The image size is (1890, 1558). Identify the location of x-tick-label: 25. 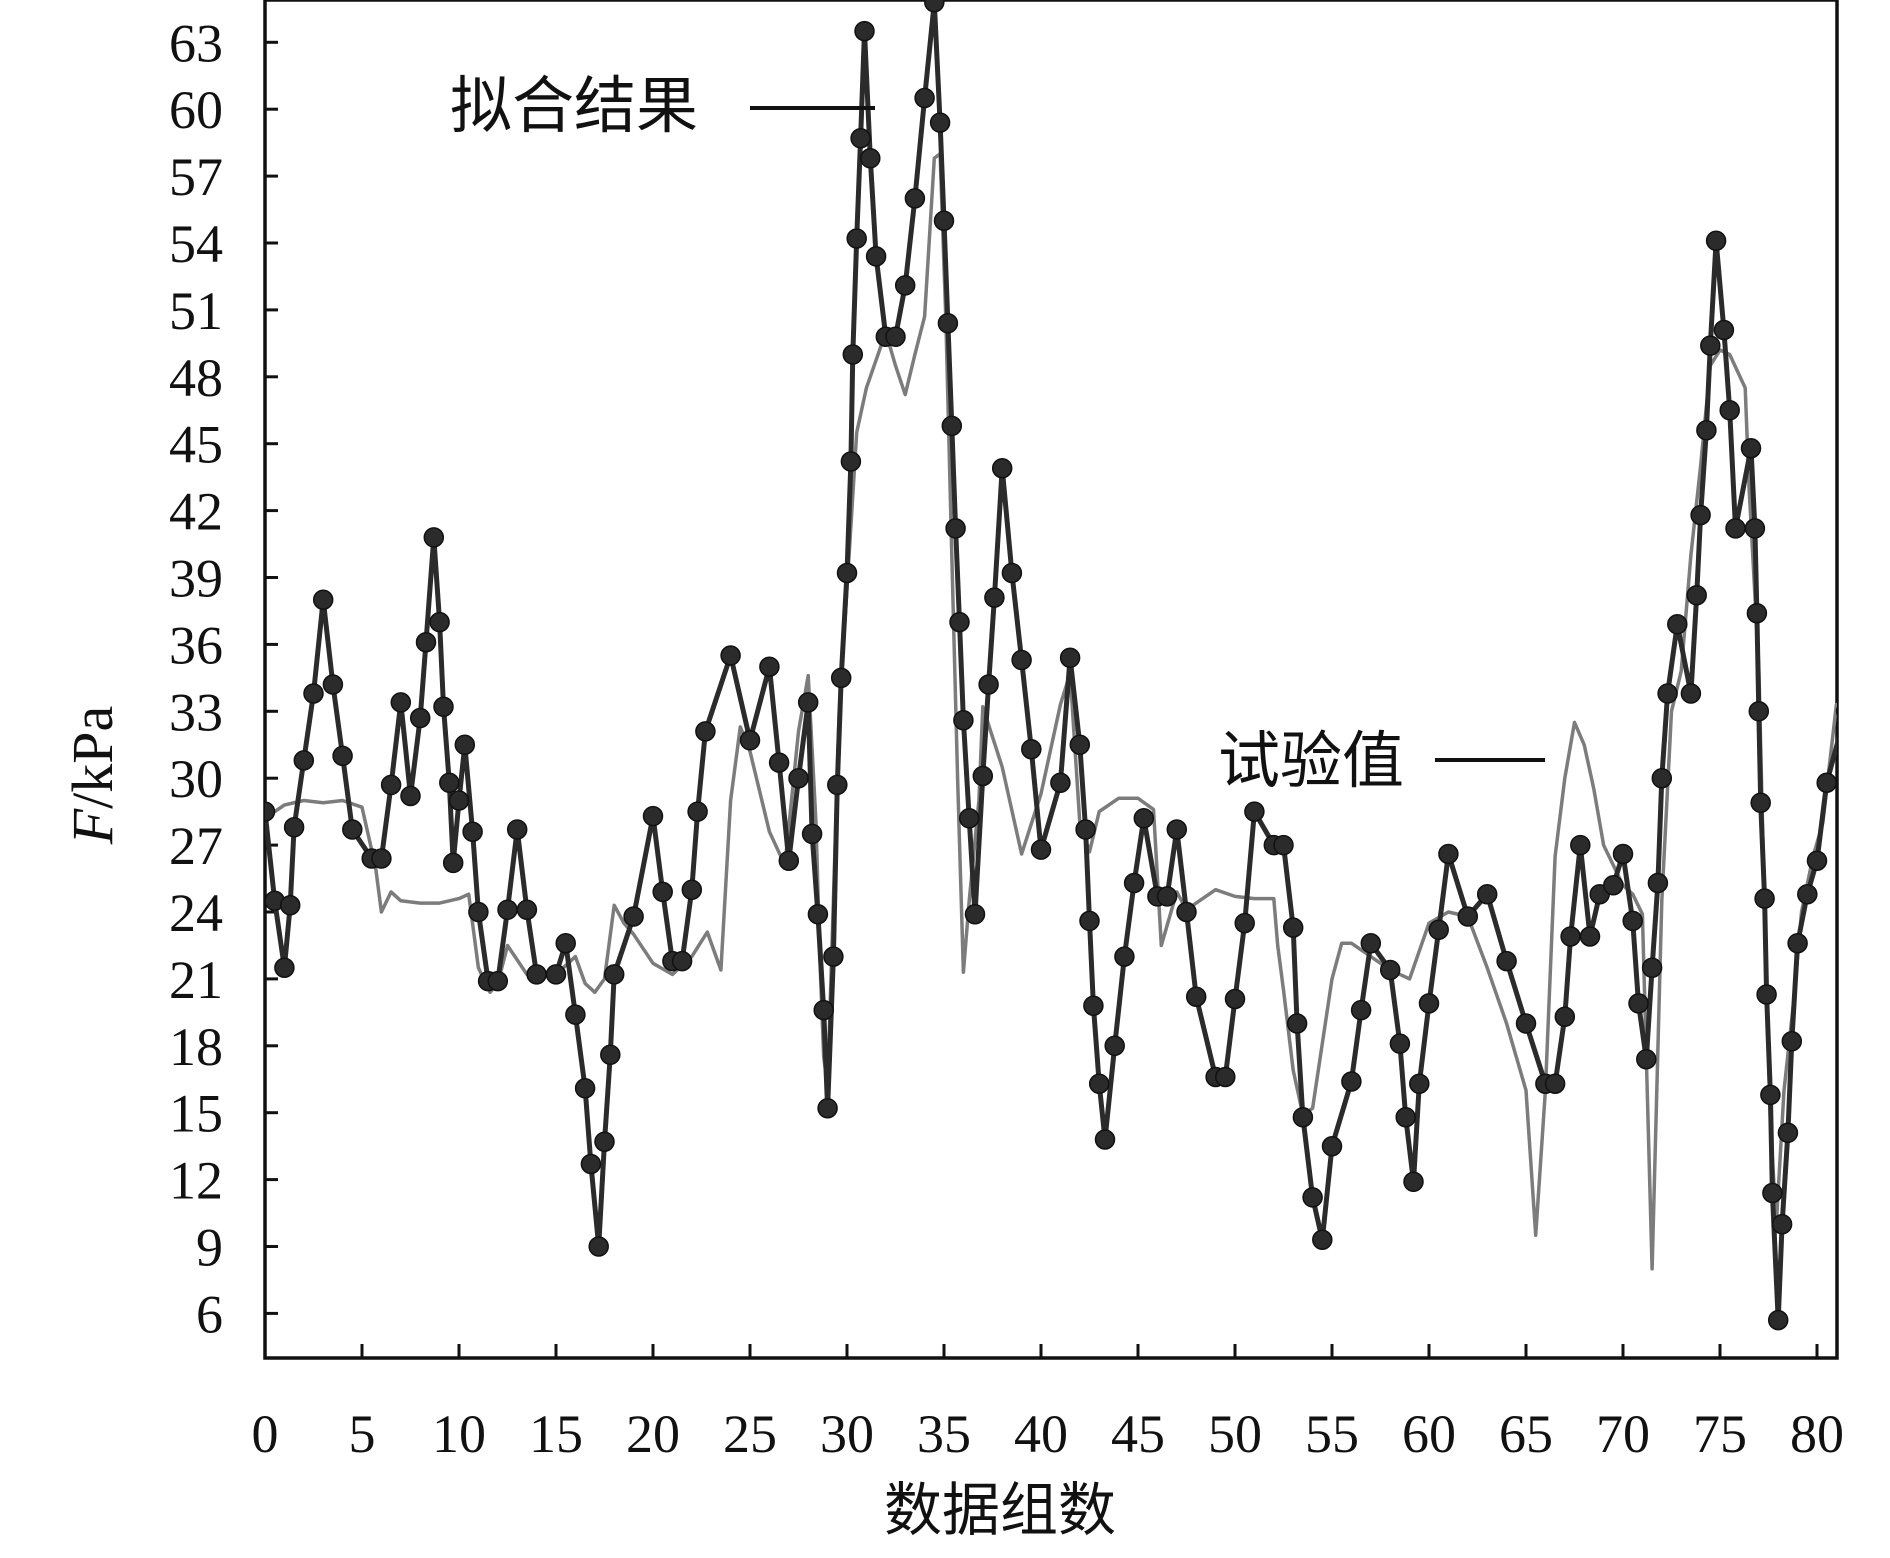
(750, 1434).